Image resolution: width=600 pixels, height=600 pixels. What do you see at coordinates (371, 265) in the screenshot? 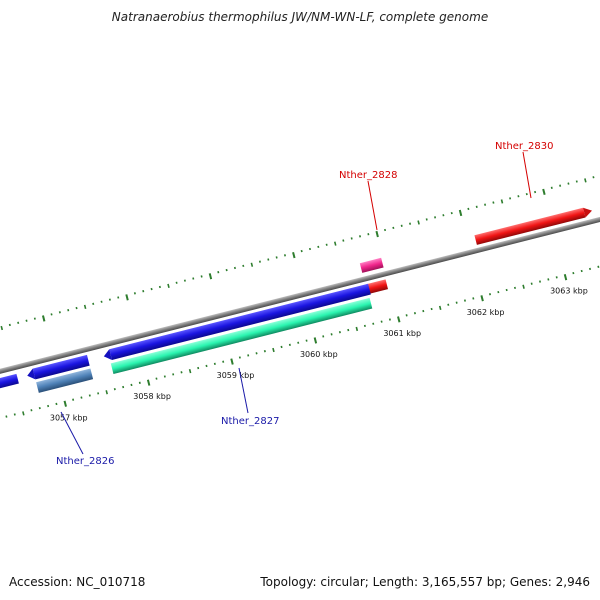
I see `gene-nther-2828-feature` at bounding box center [371, 265].